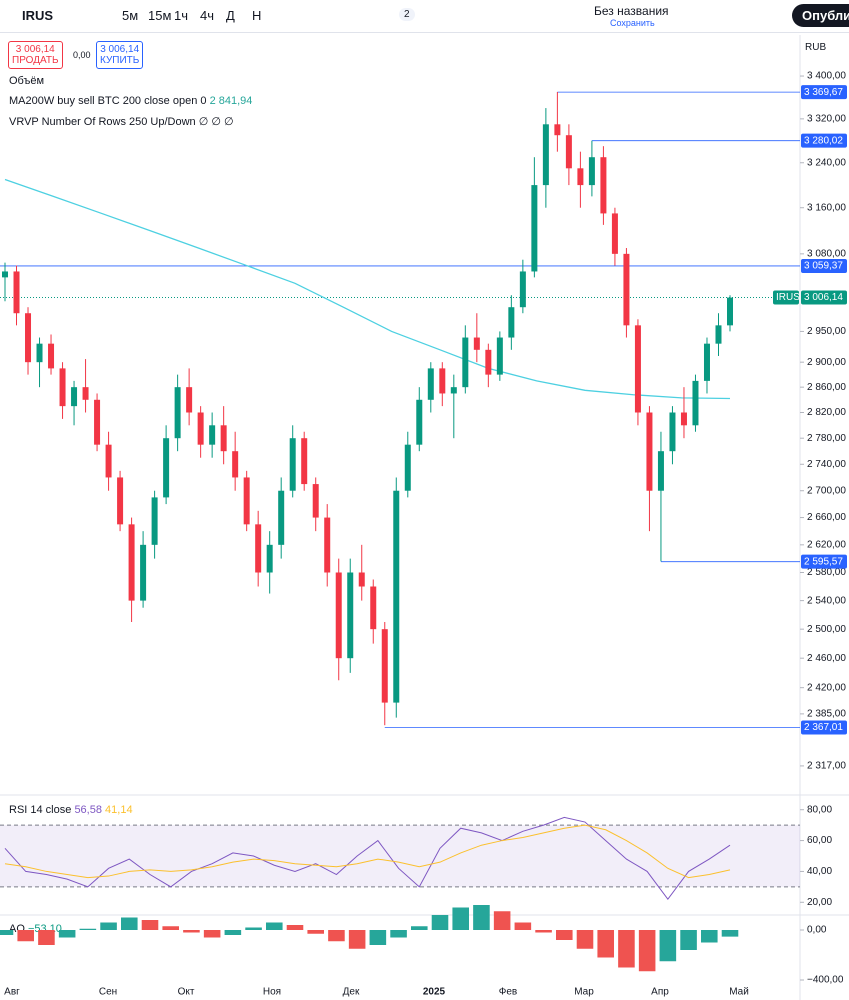  Describe the element at coordinates (826, 331) in the screenshot. I see `y-tick-label: 2 950,00` at that location.